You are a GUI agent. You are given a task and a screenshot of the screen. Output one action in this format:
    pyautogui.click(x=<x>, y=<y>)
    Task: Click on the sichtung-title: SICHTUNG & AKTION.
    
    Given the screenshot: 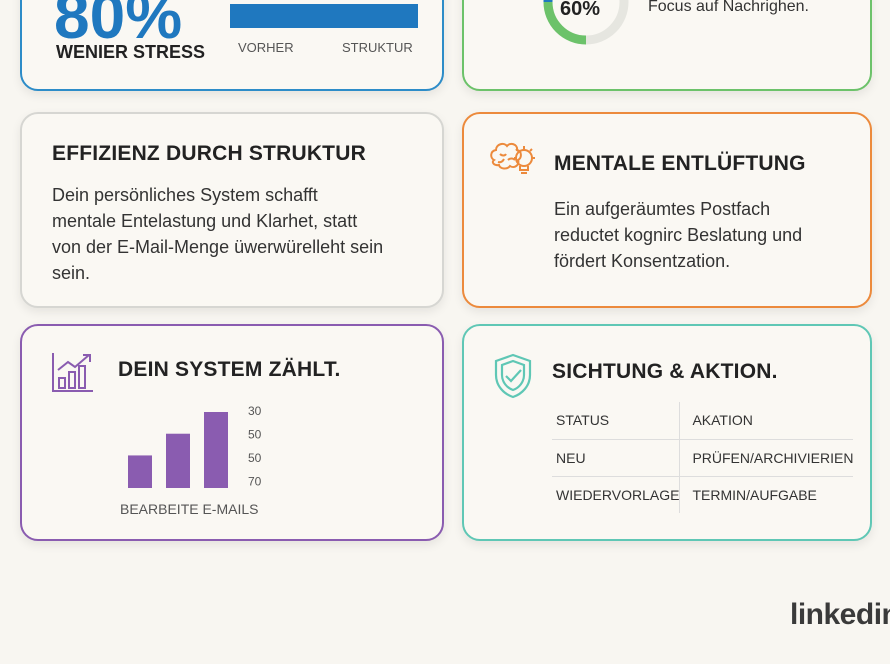 What is the action you would take?
    pyautogui.click(x=665, y=371)
    